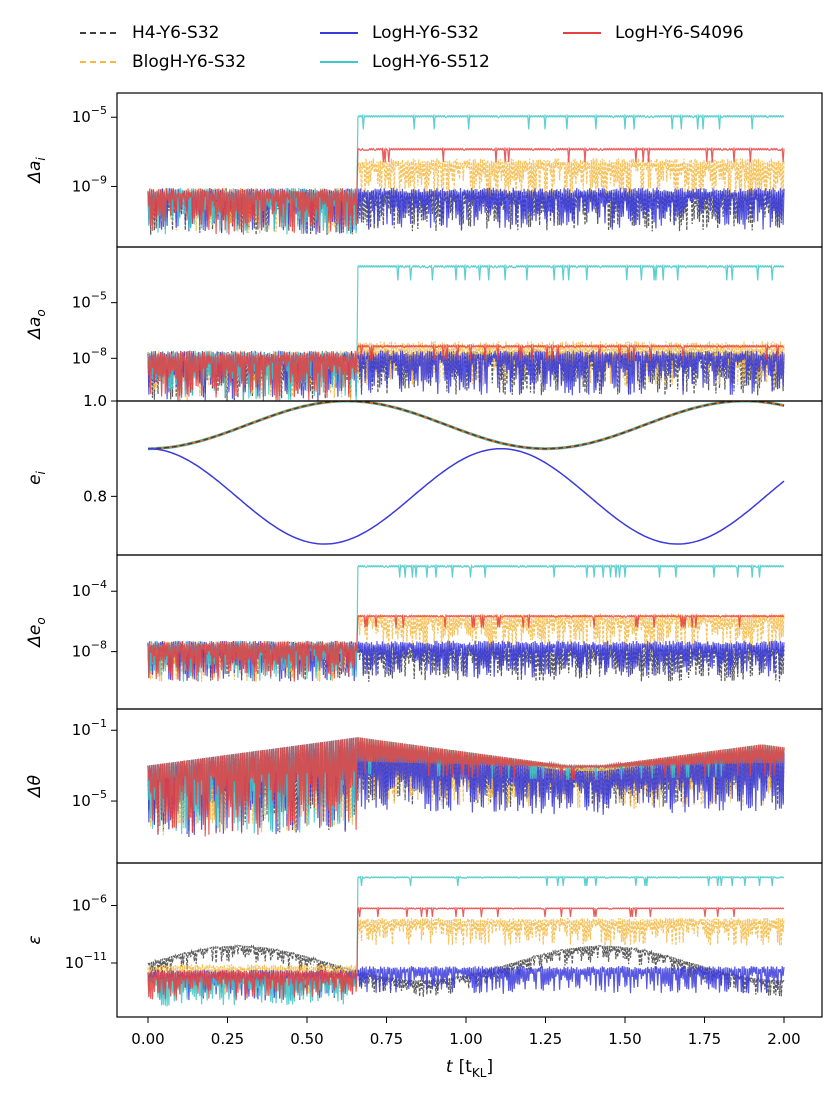 This screenshot has height=1098, width=830. Describe the element at coordinates (36, 632) in the screenshot. I see `panel-4-ylabel: Δeo` at that location.